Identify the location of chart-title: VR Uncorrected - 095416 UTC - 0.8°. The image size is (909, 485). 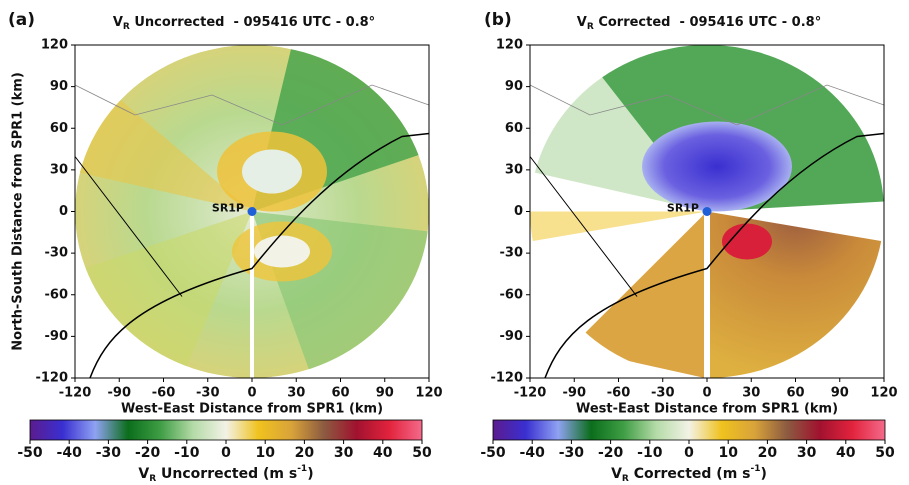
(244, 23).